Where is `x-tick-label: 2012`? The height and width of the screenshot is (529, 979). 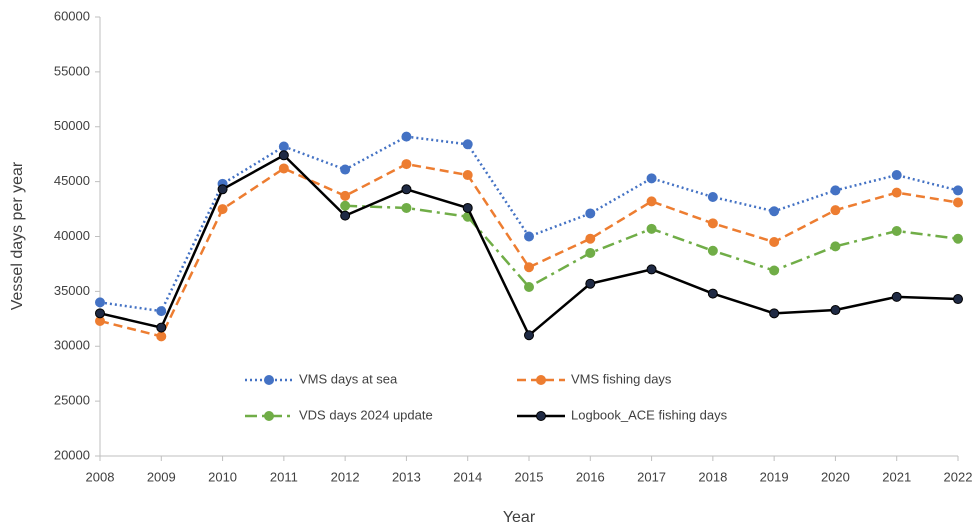 x-tick-label: 2012 is located at coordinates (345, 476).